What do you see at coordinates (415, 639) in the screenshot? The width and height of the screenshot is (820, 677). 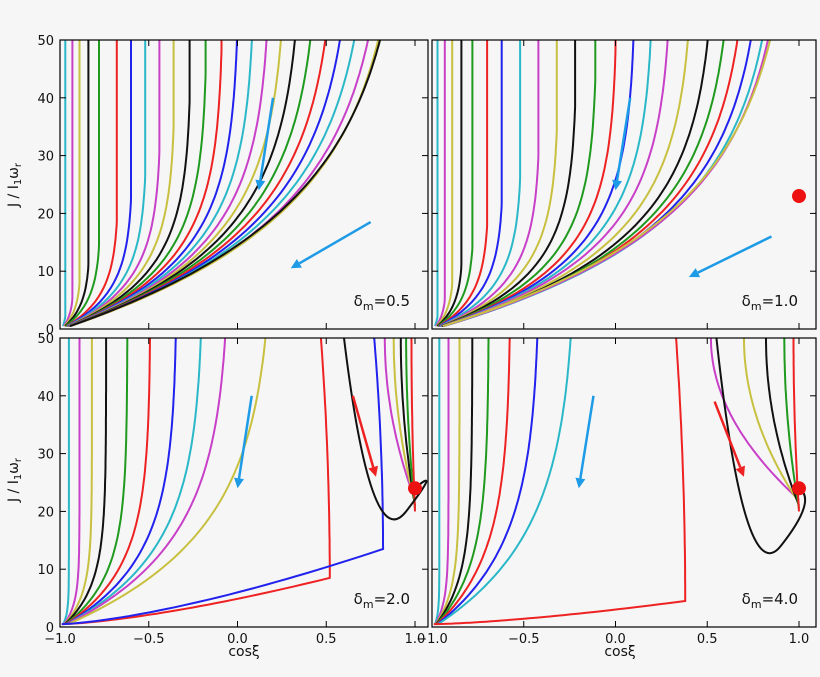 I see `x-tick-label: 1.0` at bounding box center [415, 639].